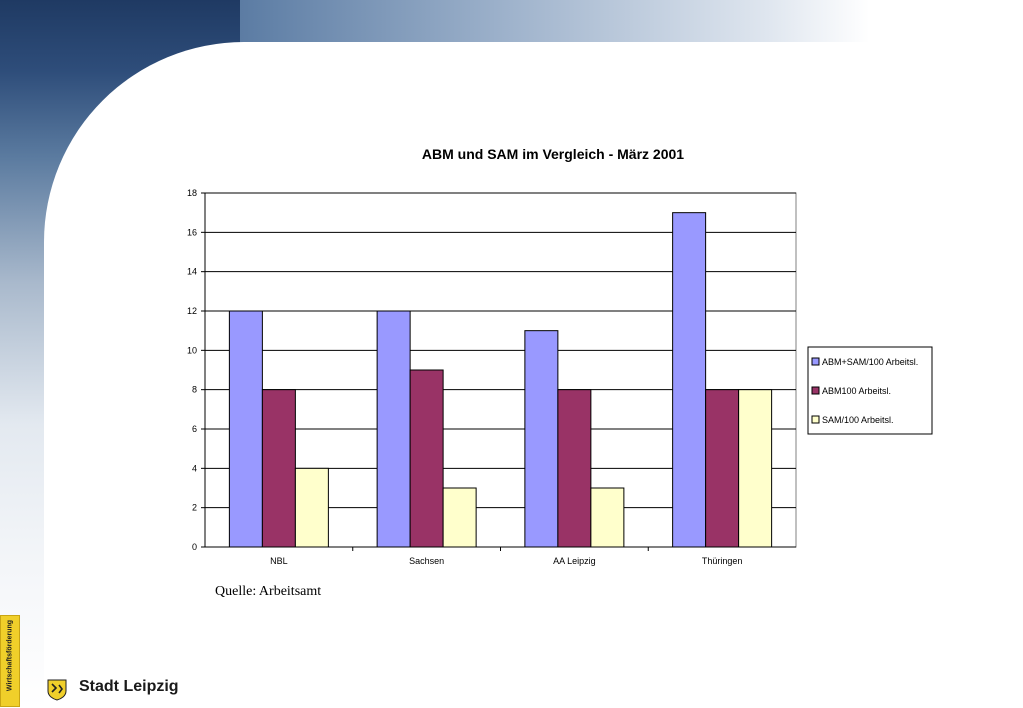 This screenshot has width=1023, height=708. I want to click on y-tick-label: 8, so click(194, 390).